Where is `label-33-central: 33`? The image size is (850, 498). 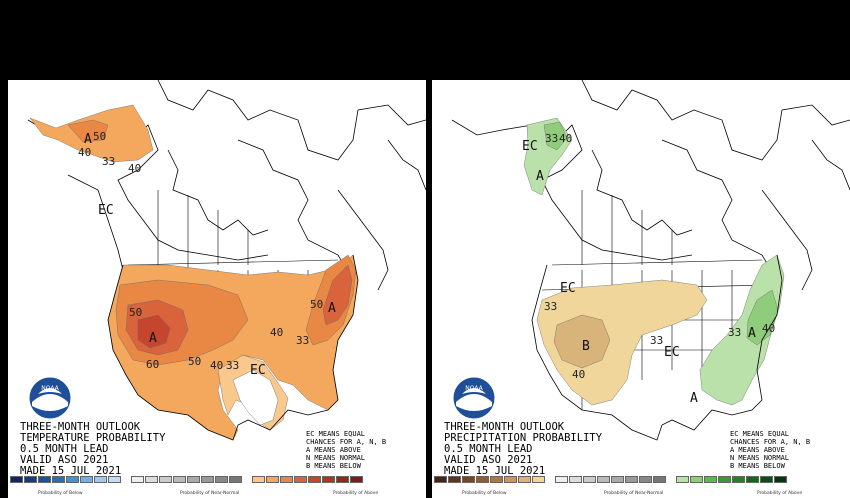 label-33-central: 33 is located at coordinates (656, 340).